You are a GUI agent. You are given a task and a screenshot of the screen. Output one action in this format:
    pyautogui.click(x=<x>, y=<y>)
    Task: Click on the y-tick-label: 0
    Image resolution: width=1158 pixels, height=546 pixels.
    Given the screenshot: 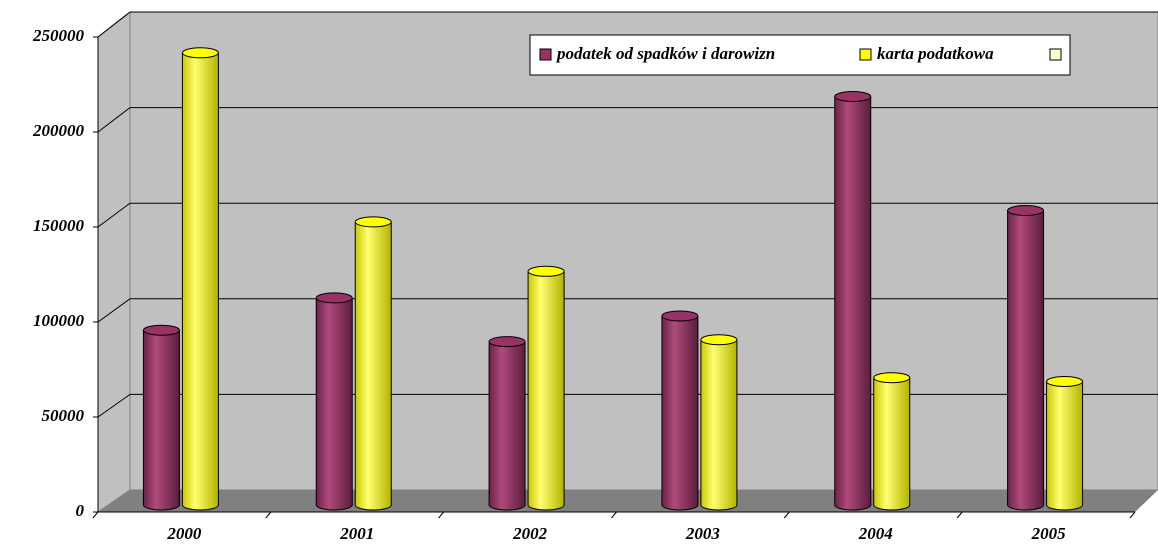 What is the action you would take?
    pyautogui.click(x=80, y=510)
    